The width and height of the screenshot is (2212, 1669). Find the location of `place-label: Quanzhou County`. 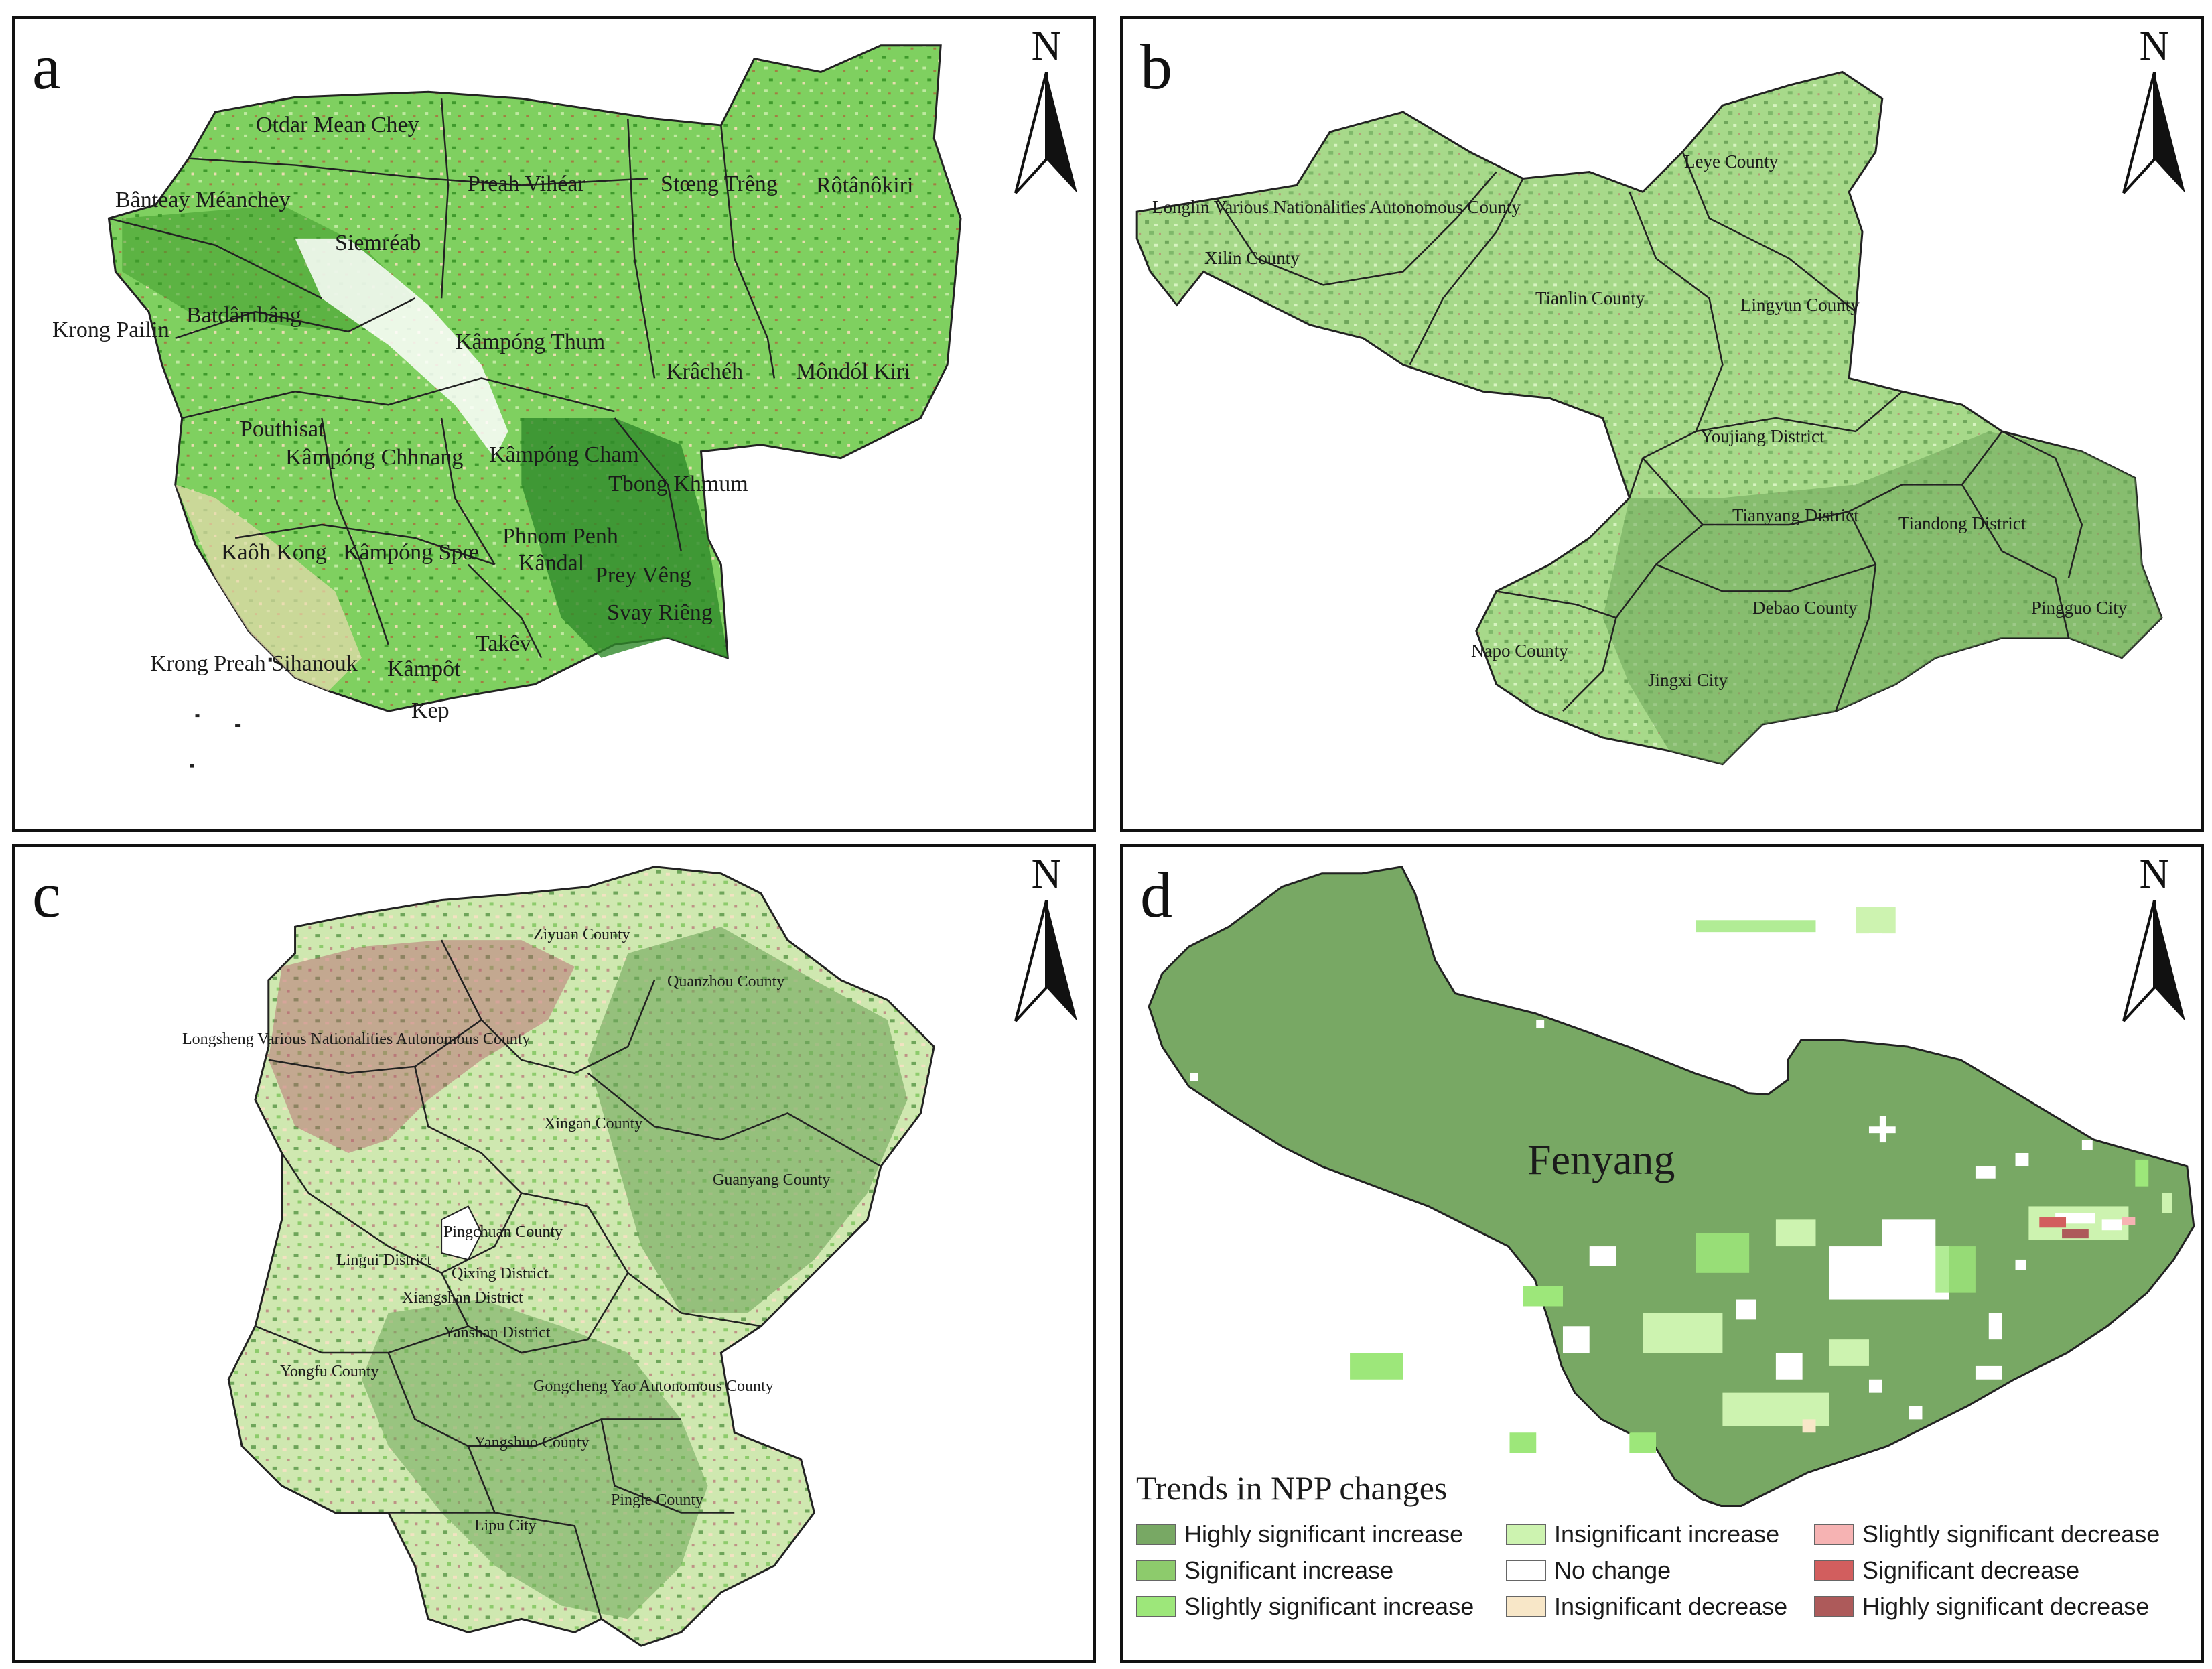

place-label: Quanzhou County is located at coordinates (726, 981).